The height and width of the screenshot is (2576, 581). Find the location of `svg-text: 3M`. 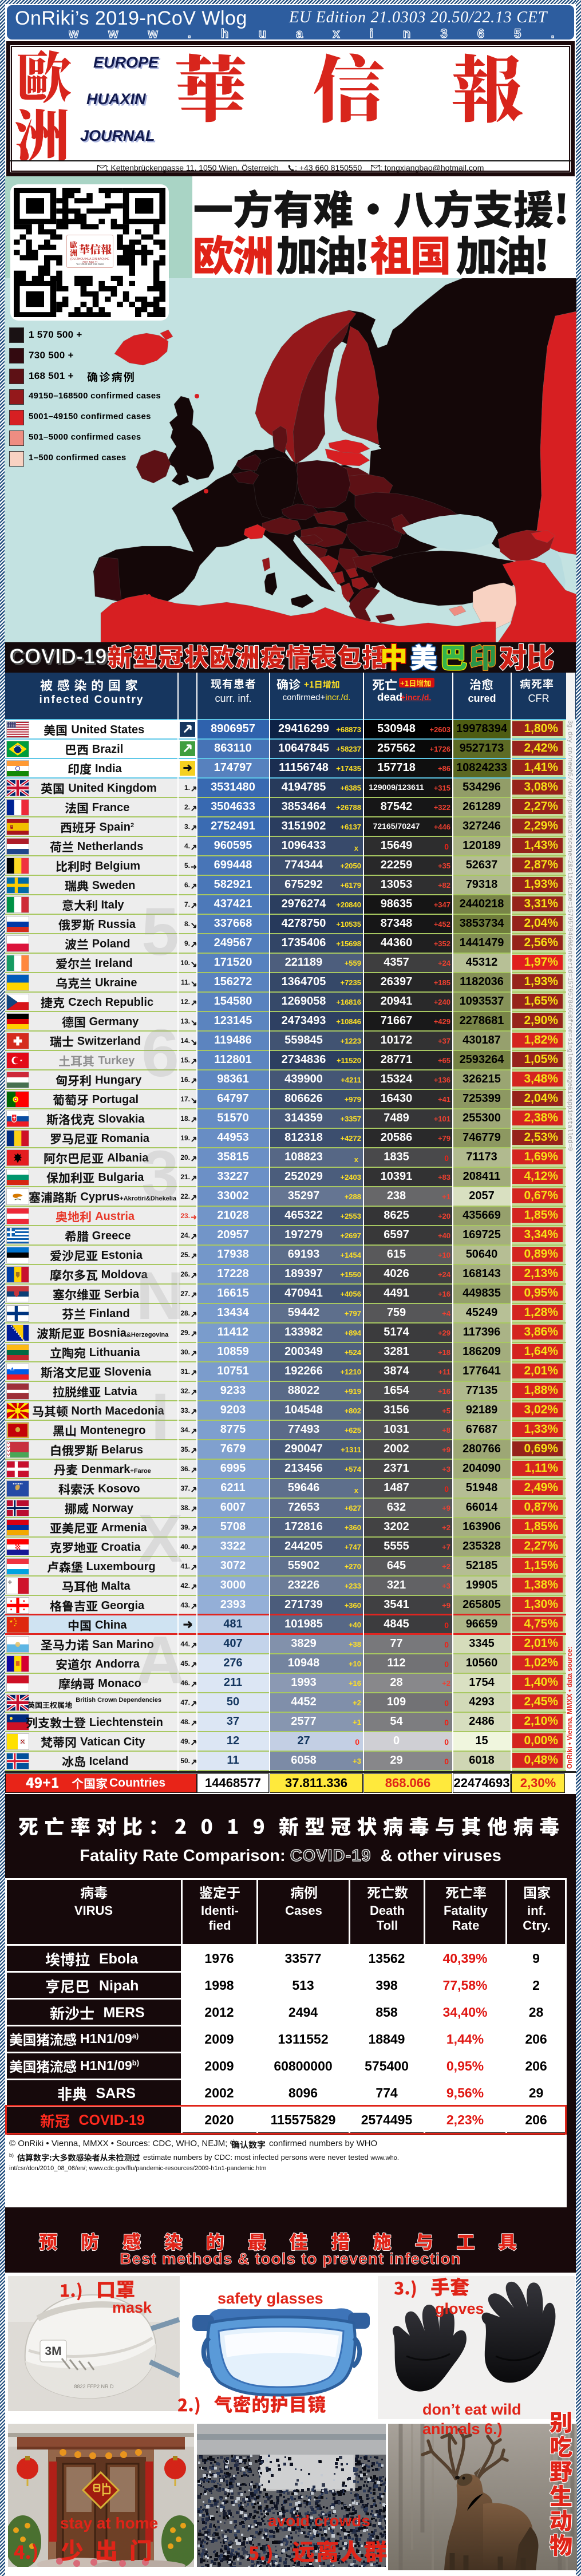

svg-text: 3M is located at coordinates (53, 2351).